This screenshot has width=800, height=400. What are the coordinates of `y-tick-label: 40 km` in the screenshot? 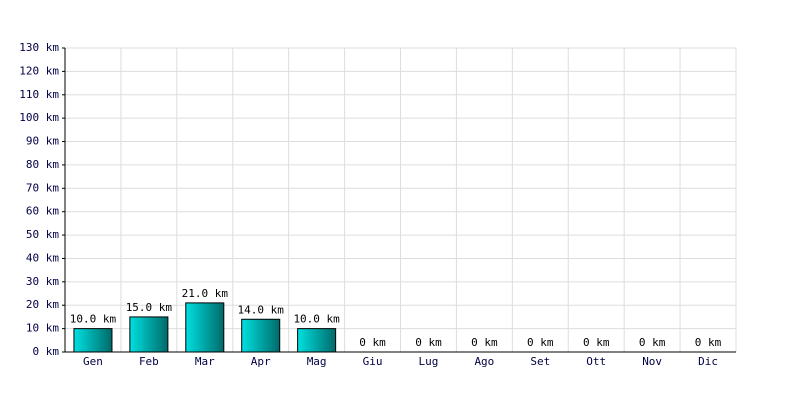 It's located at (42, 257).